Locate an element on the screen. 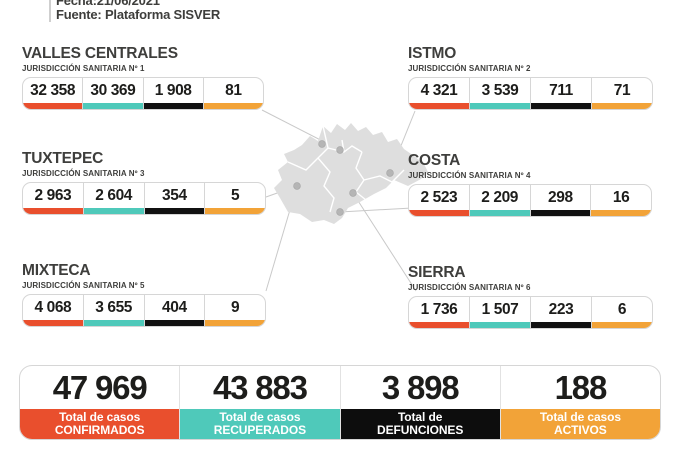 This screenshot has height=450, width=680. connector-costa is located at coordinates (376, 210).